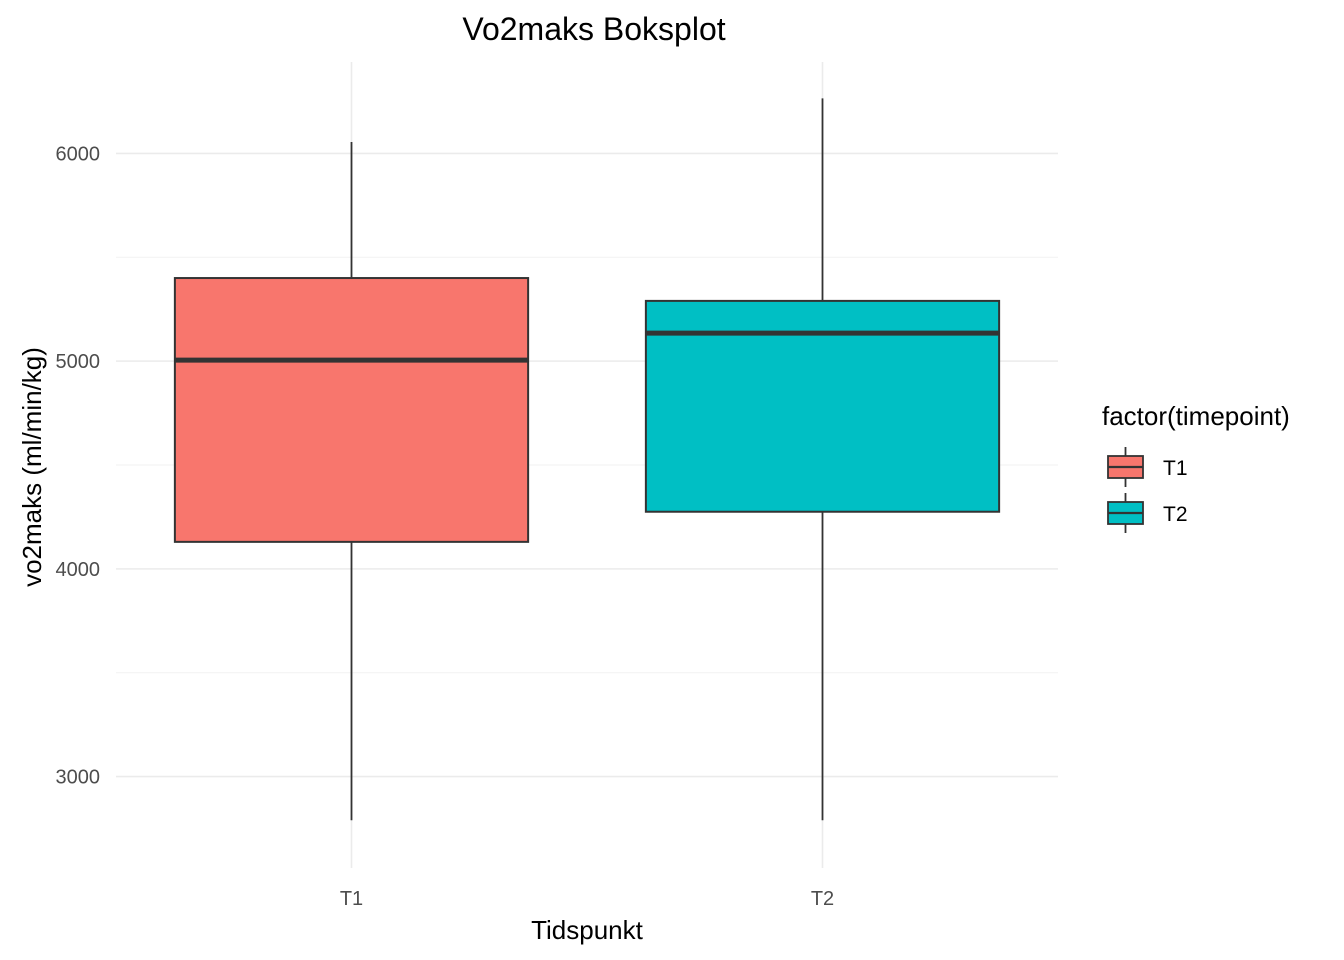 The height and width of the screenshot is (960, 1344). What do you see at coordinates (78, 154) in the screenshot?
I see `y-tick-label: 6000` at bounding box center [78, 154].